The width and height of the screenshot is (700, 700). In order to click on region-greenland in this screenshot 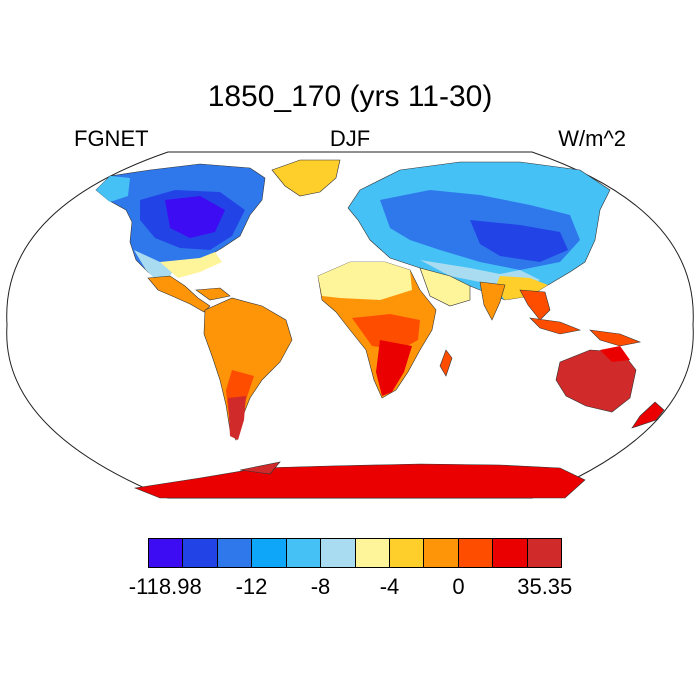, I will do `click(306, 178)`.